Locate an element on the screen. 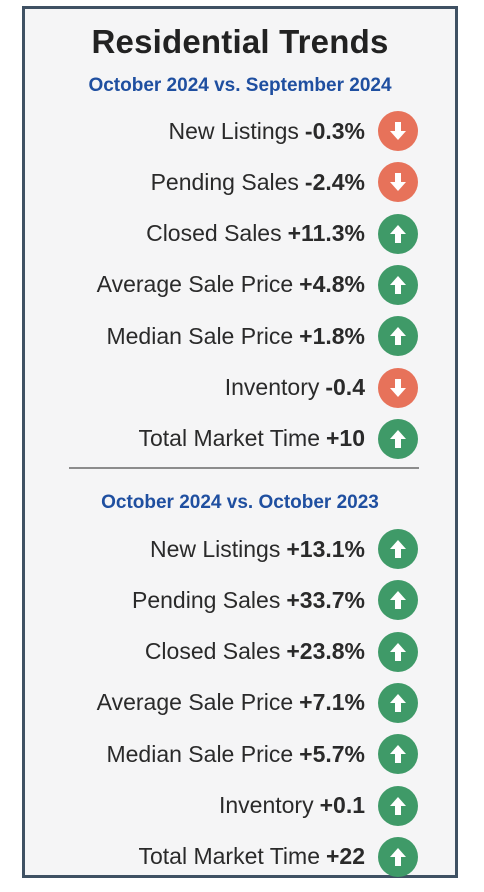 The height and width of the screenshot is (892, 484). trend-value: +33.7% is located at coordinates (325, 599).